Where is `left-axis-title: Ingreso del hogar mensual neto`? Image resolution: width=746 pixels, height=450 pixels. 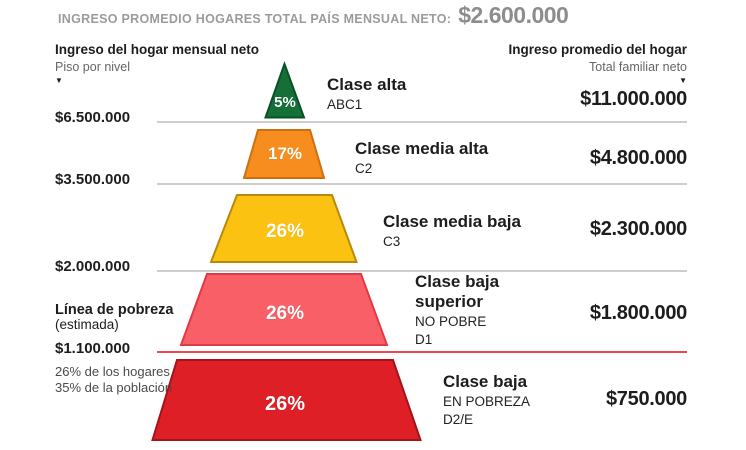 left-axis-title: Ingreso del hogar mensual neto is located at coordinates (157, 49).